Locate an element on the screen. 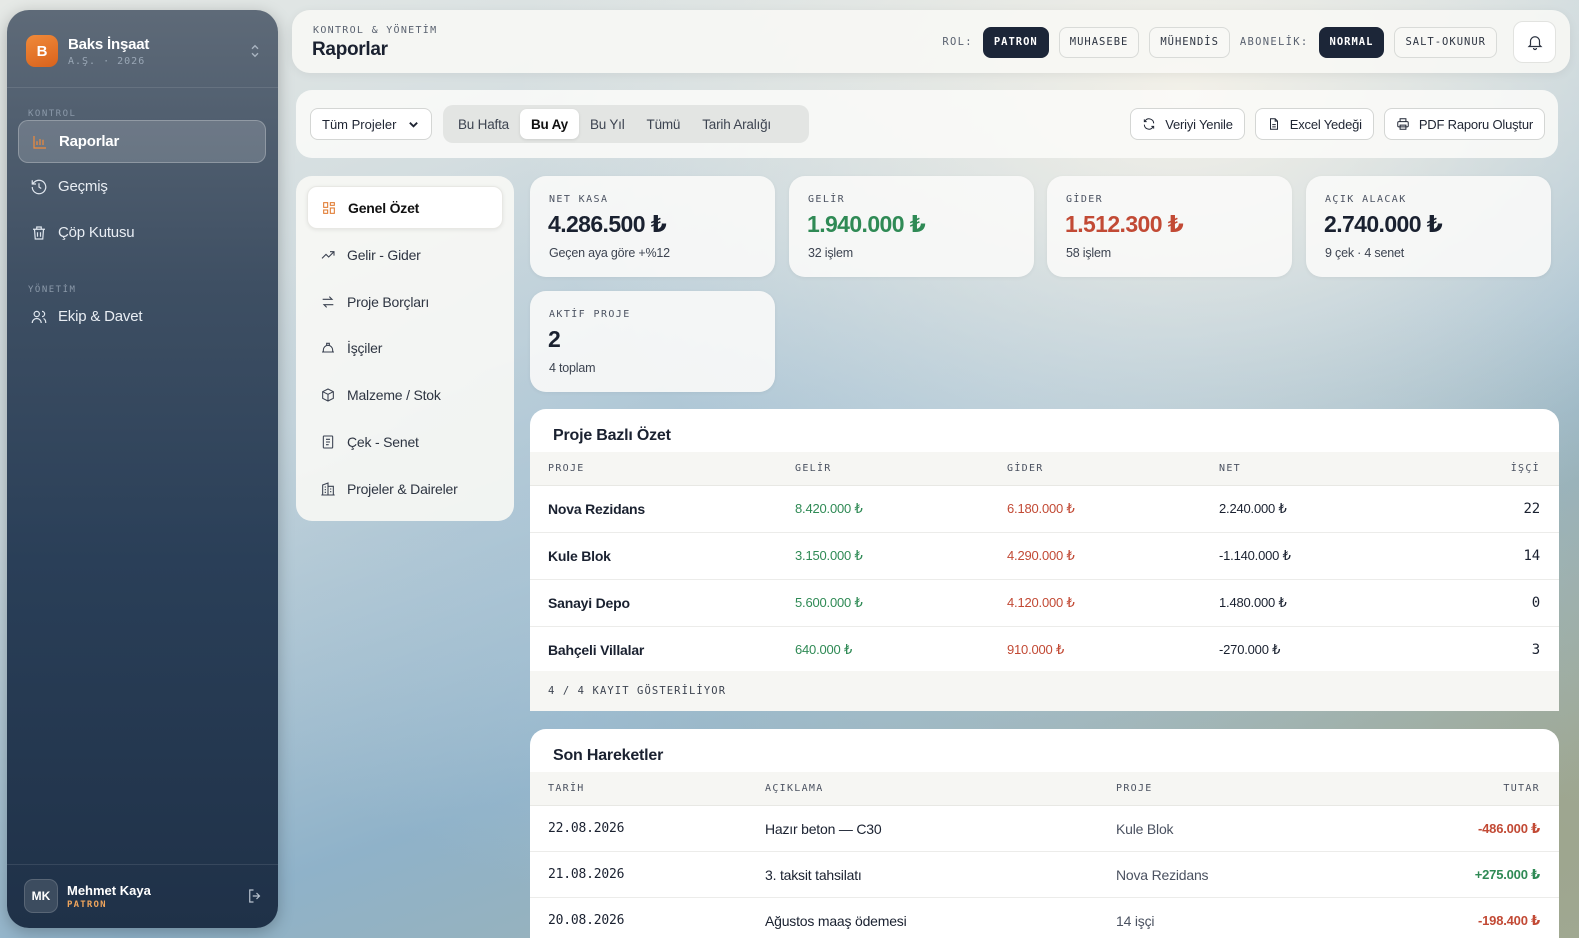  stat-card-gelir: GELİR 1.940.000 ₺ 32 işlem is located at coordinates (911, 226).